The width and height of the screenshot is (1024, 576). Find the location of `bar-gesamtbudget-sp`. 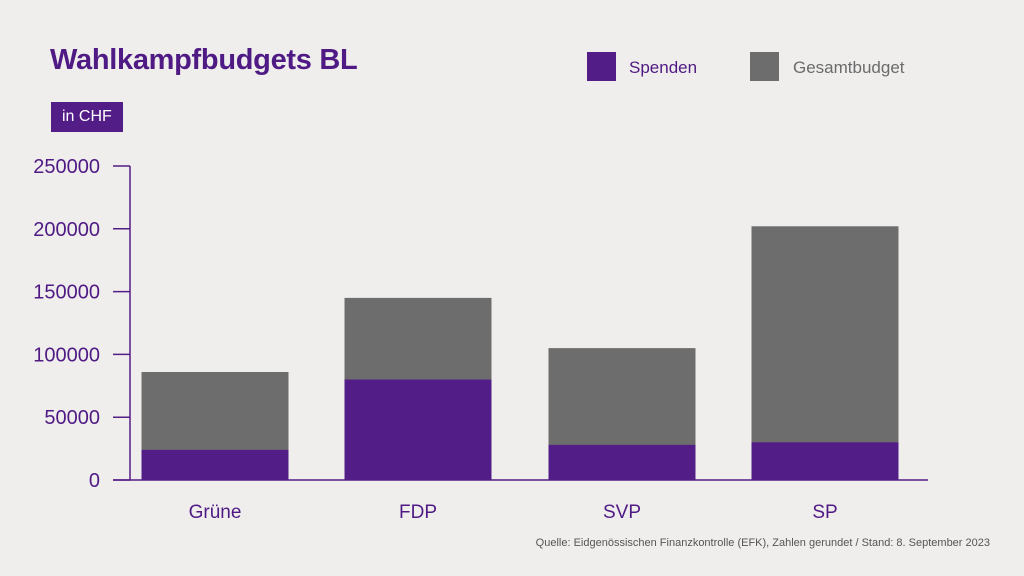

bar-gesamtbudget-sp is located at coordinates (825, 353).